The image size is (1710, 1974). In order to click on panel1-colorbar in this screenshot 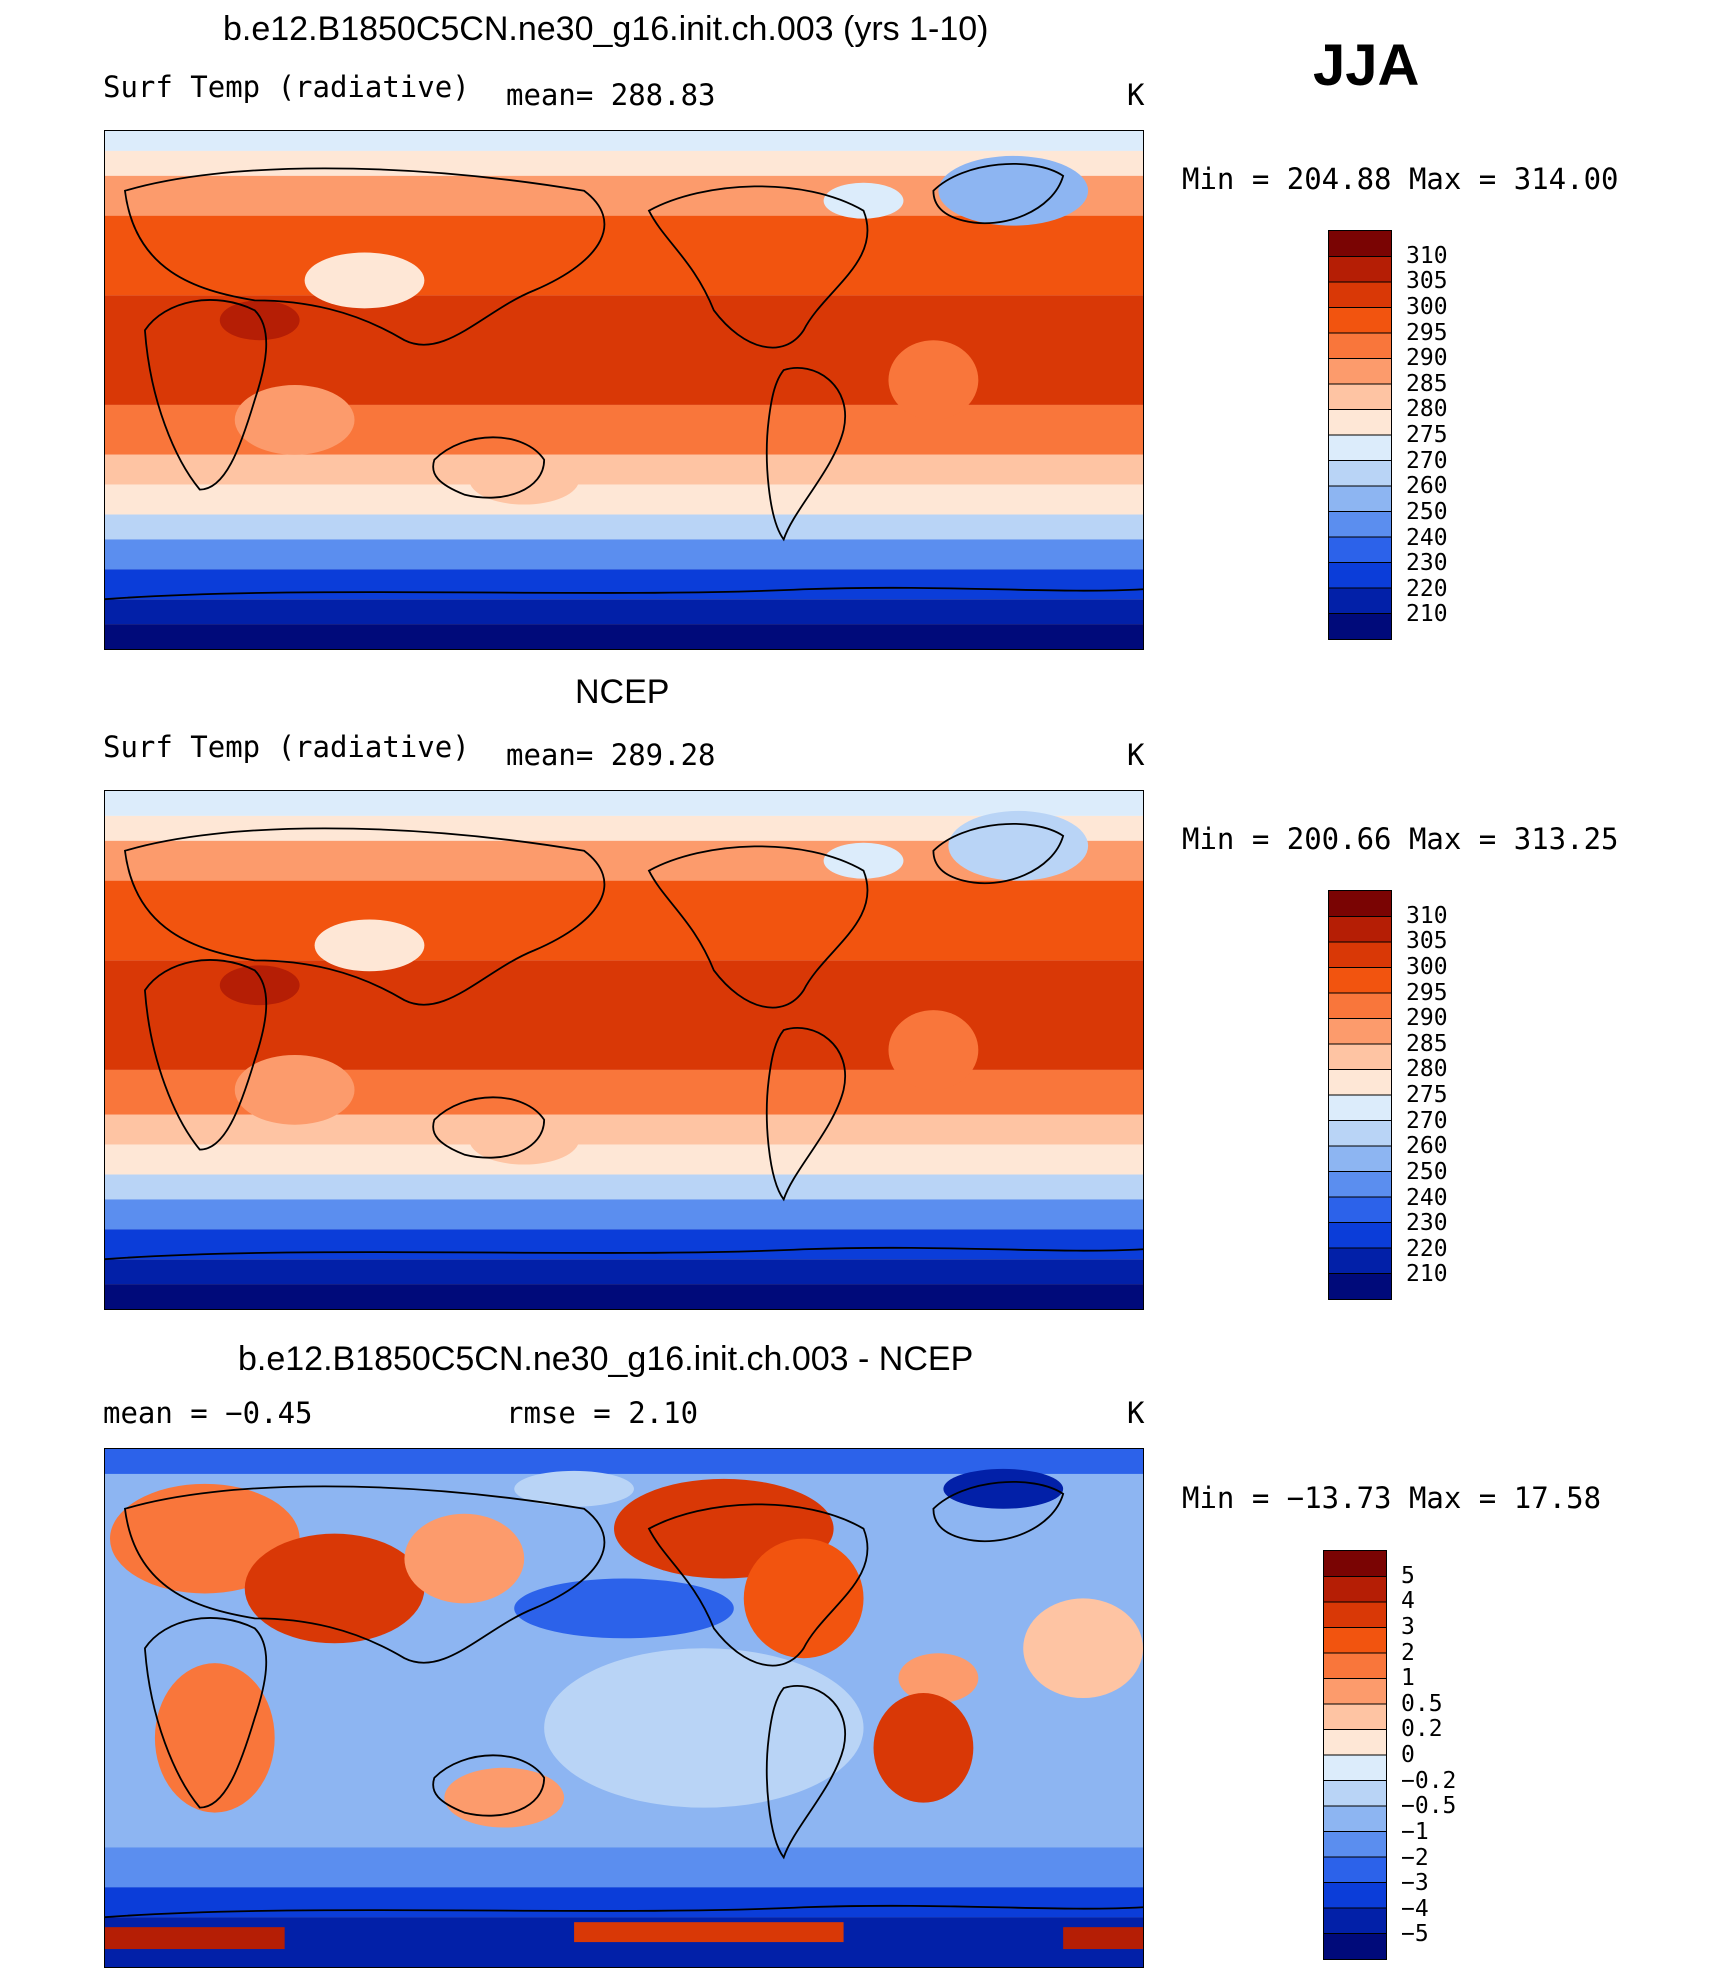, I will do `click(1360, 435)`.